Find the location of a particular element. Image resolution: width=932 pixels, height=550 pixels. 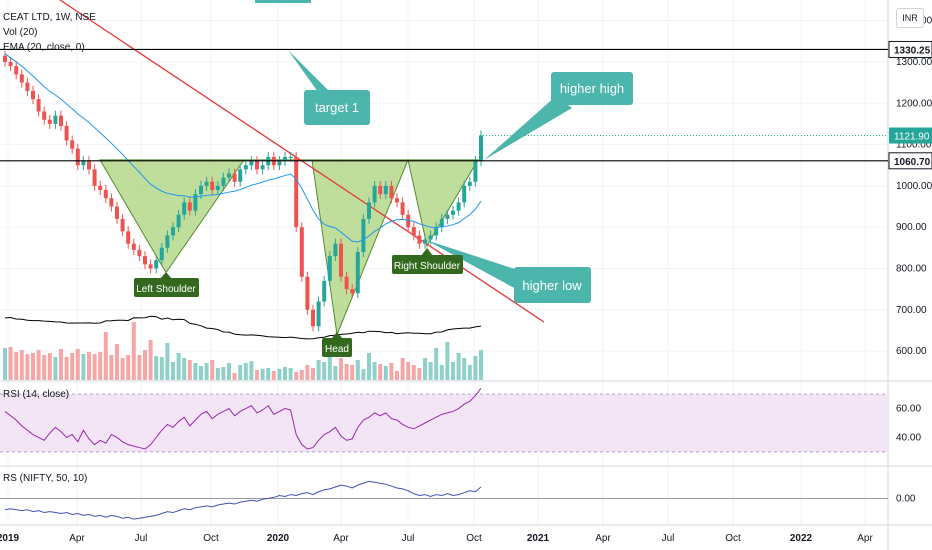

partial-callout is located at coordinates (283, 1).